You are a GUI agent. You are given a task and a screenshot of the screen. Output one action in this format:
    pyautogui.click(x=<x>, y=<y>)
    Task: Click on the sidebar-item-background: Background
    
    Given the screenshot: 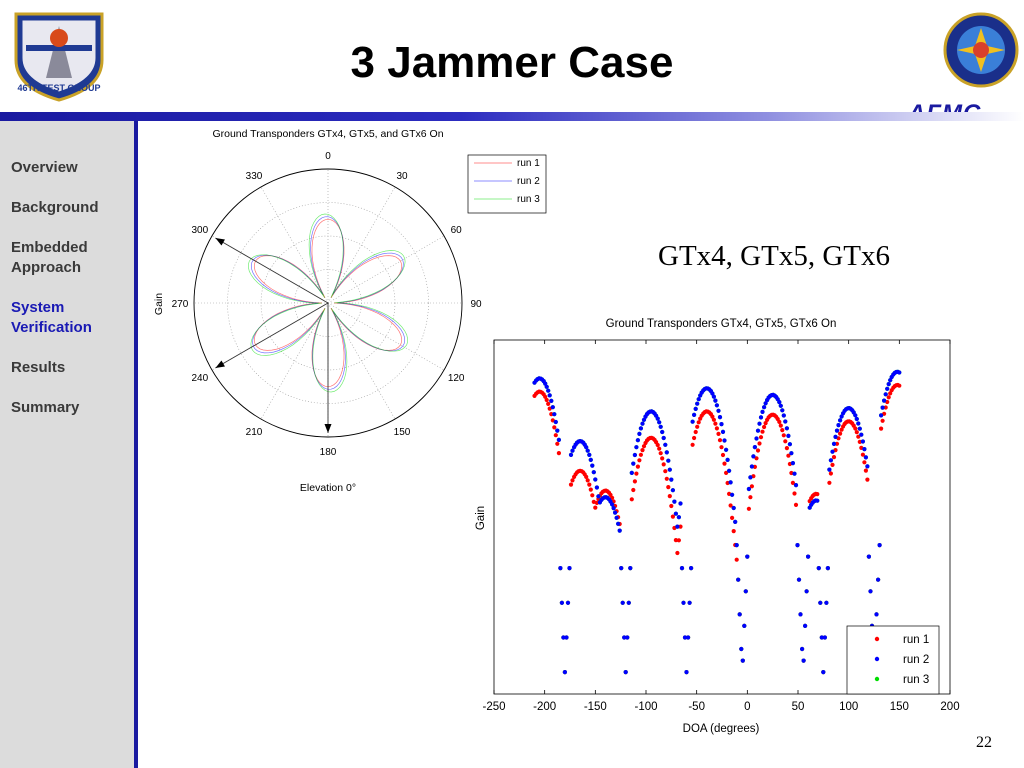 What is the action you would take?
    pyautogui.click(x=55, y=207)
    